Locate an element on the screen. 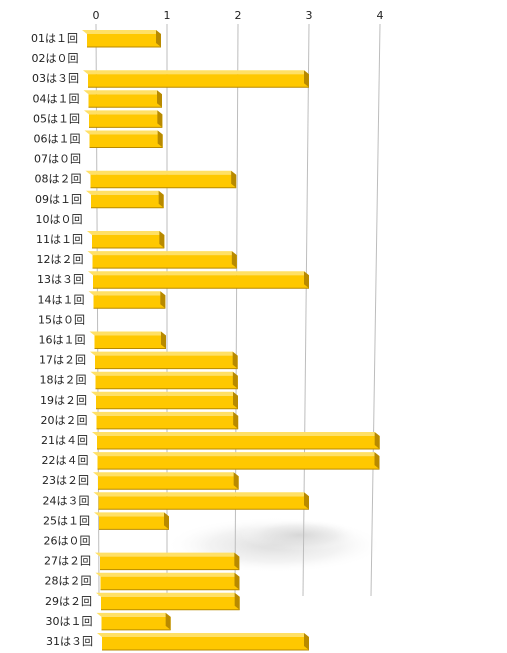 The height and width of the screenshot is (653, 507). category-label: 30は１回 is located at coordinates (69, 621).